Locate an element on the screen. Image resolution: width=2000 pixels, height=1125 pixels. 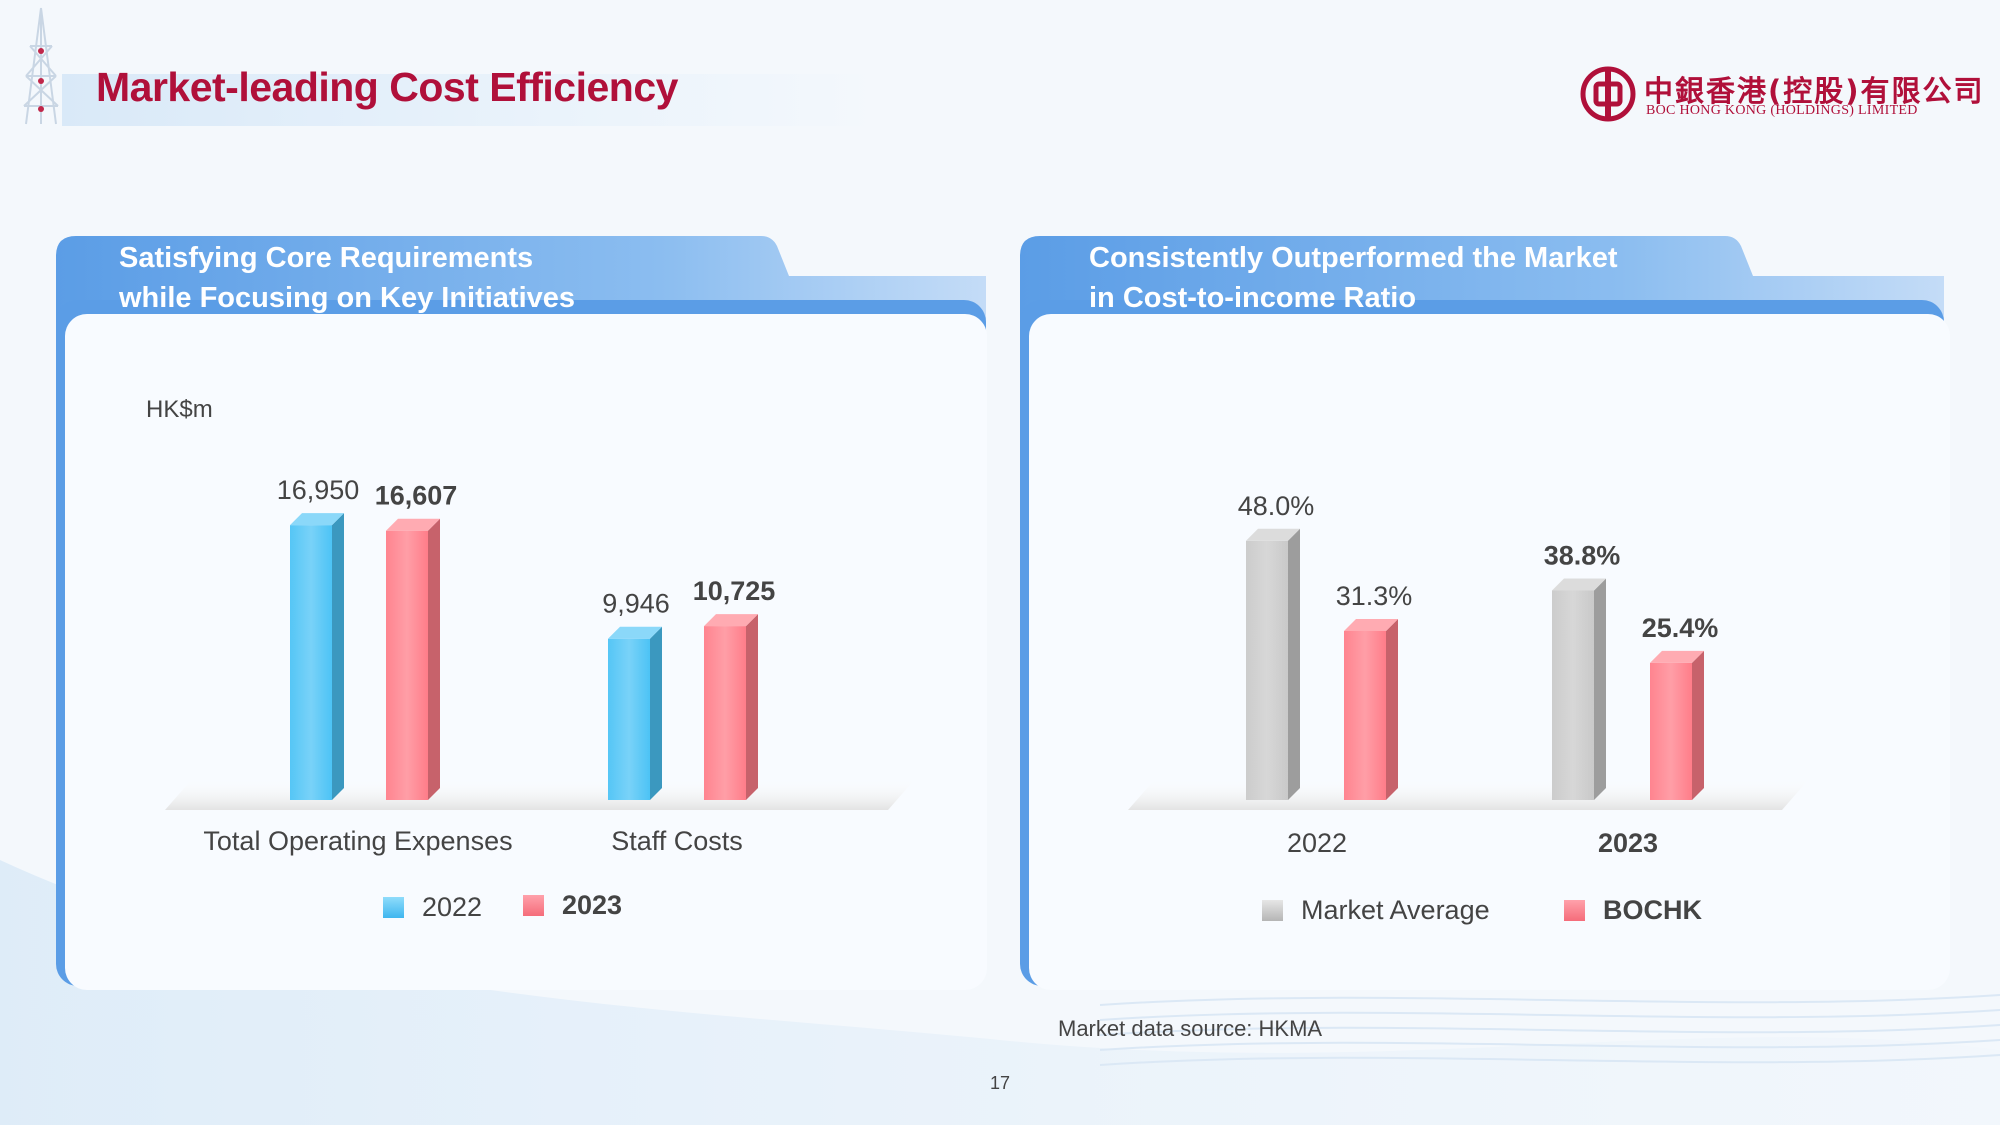
company-name-english: BOC HONG KONG (HOLDINGS) LIMITED is located at coordinates (1782, 110).